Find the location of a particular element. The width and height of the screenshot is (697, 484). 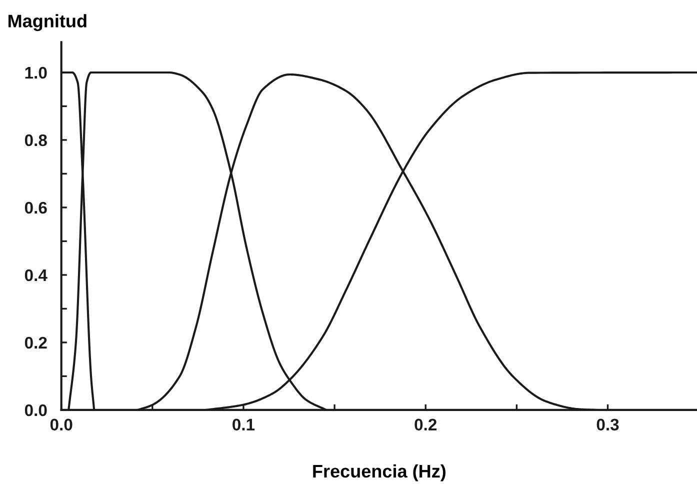

x-tick-label: 0.1 is located at coordinates (243, 424).